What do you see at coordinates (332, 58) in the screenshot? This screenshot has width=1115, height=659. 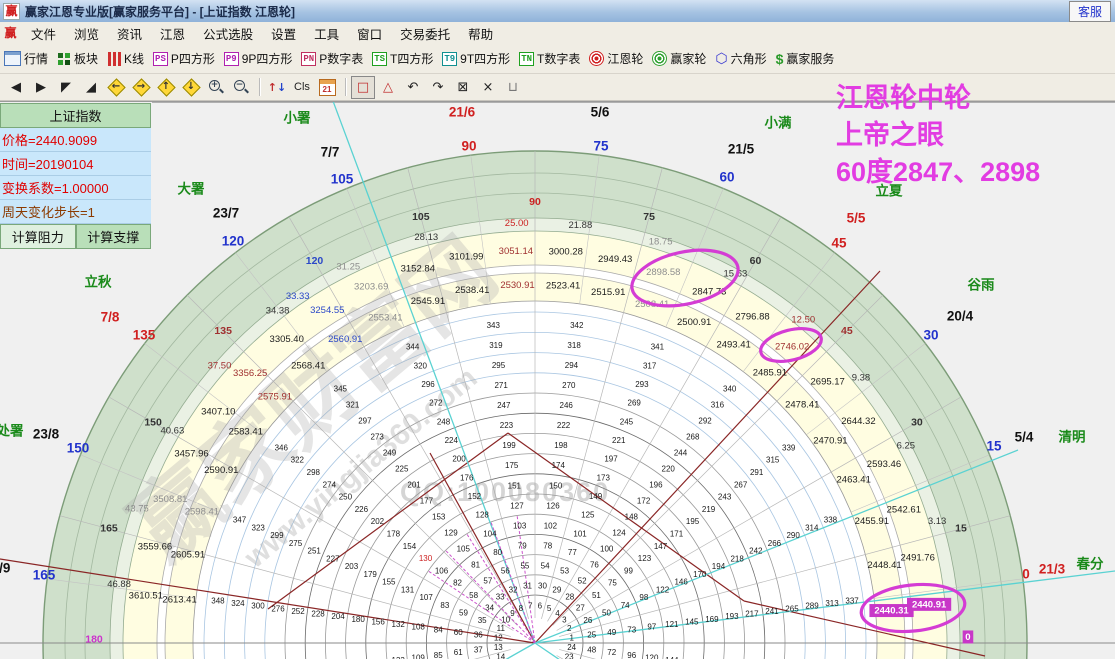 I see `toolbar-item-P数字表: PN P数字表` at bounding box center [332, 58].